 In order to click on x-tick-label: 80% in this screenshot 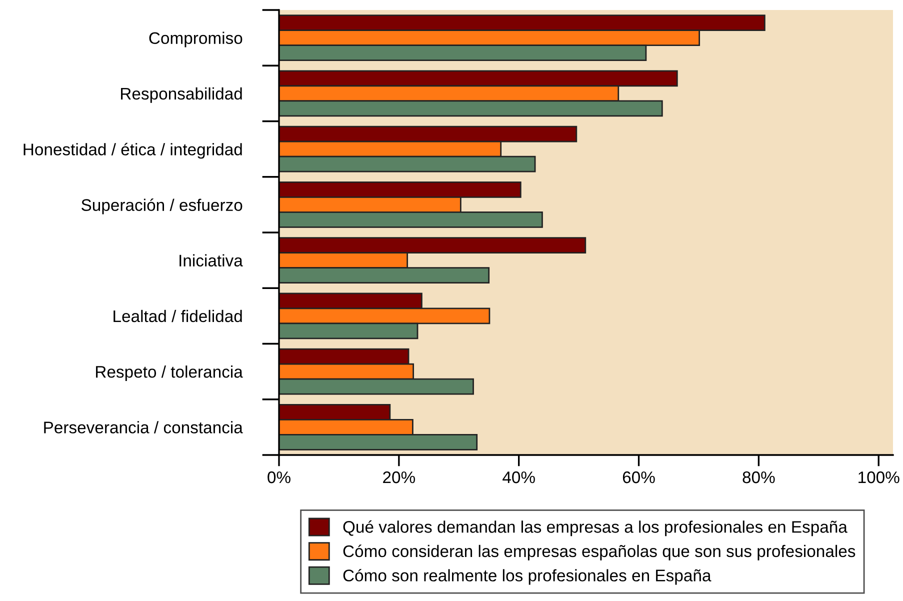, I will do `click(758, 477)`.